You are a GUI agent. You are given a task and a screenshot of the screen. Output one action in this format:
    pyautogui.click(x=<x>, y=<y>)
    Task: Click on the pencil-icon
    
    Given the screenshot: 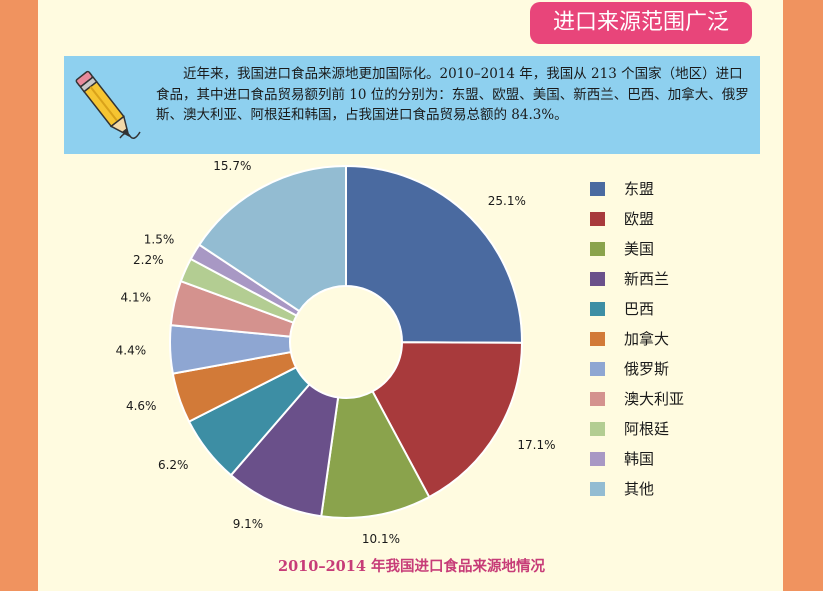 What is the action you would take?
    pyautogui.click(x=108, y=104)
    